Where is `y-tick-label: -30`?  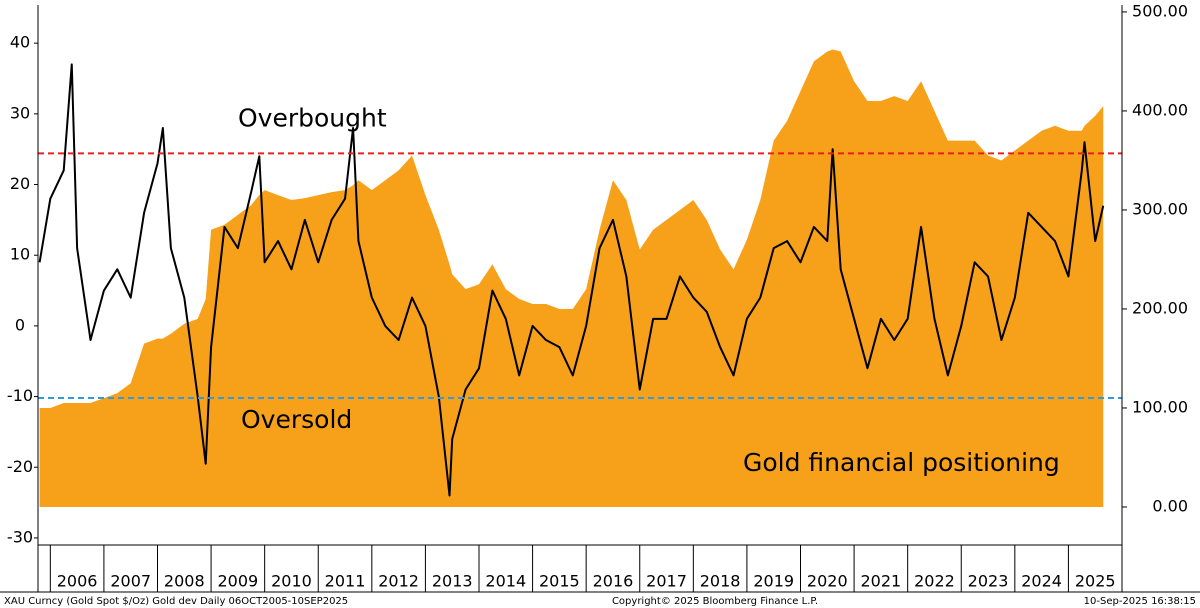 y-tick-label: -30 is located at coordinates (20, 536).